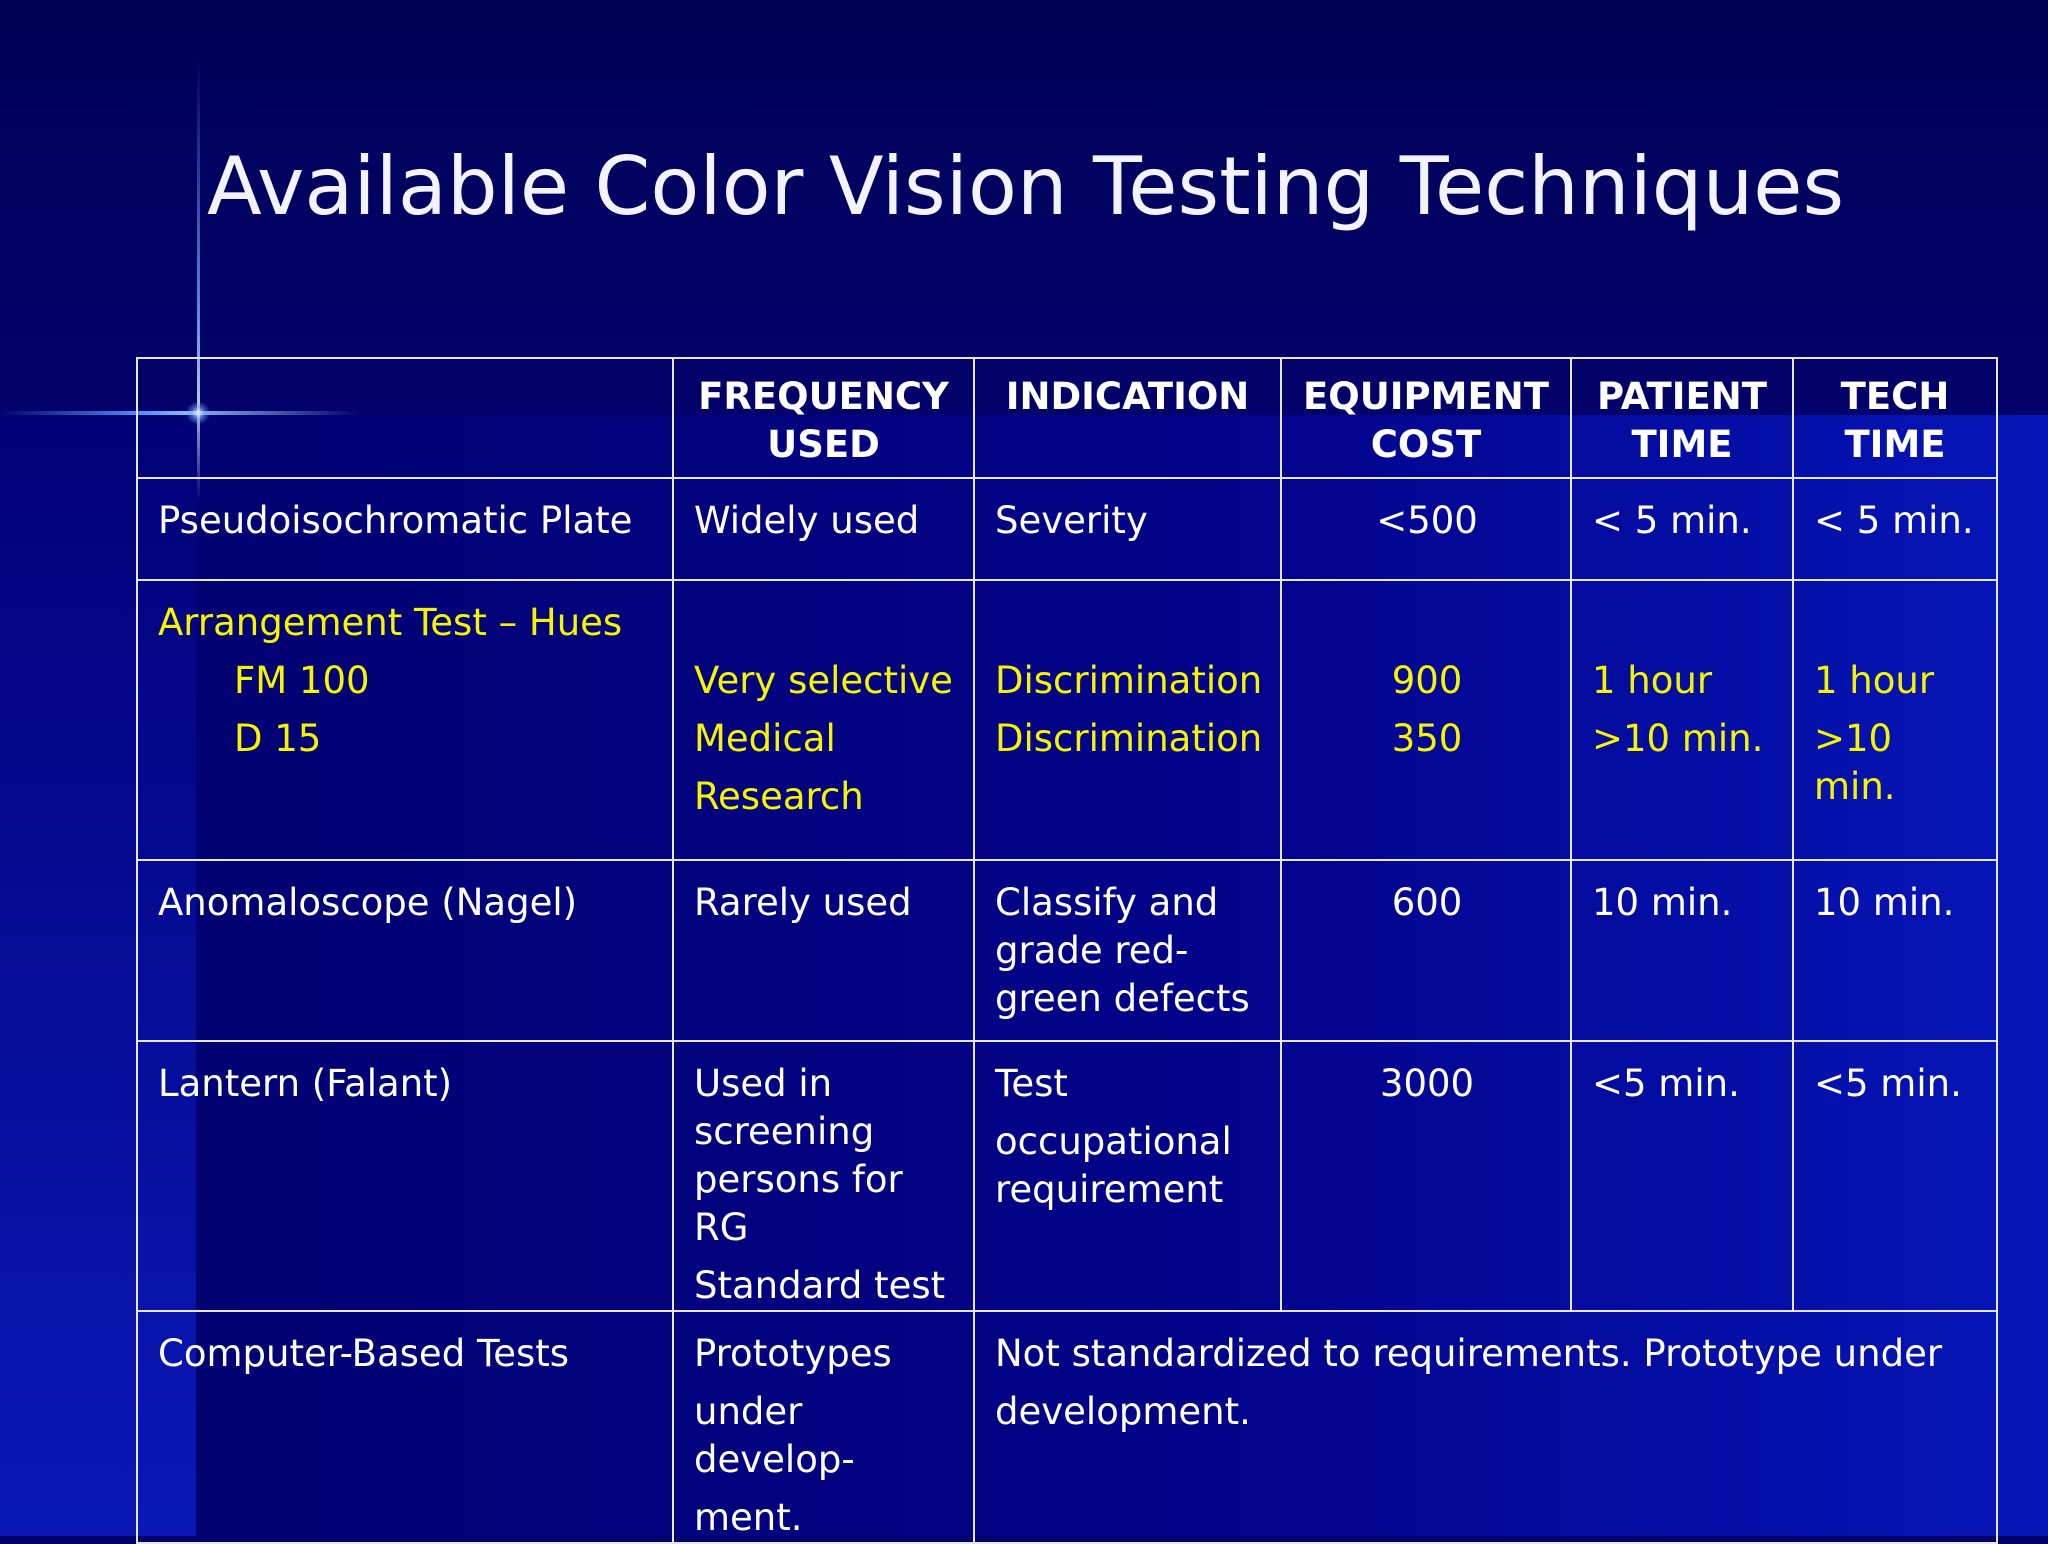 The image size is (2048, 1544). Describe the element at coordinates (1895, 950) in the screenshot. I see `cell-tech-time: 10 min.` at that location.